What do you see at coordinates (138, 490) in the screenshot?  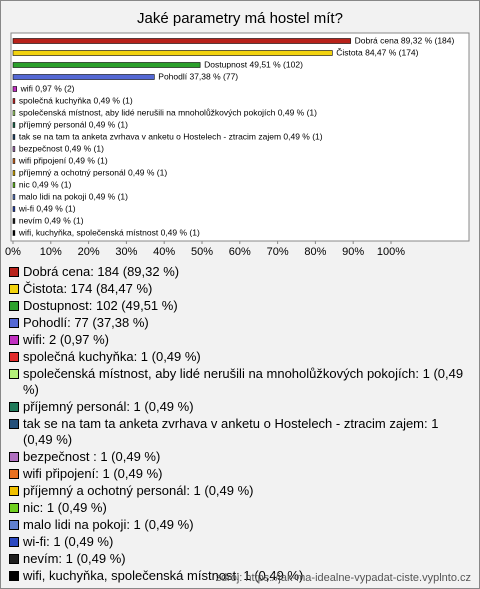 I see `legend-label: příjemný a ochotný personál: 1 (0,49 %)` at bounding box center [138, 490].